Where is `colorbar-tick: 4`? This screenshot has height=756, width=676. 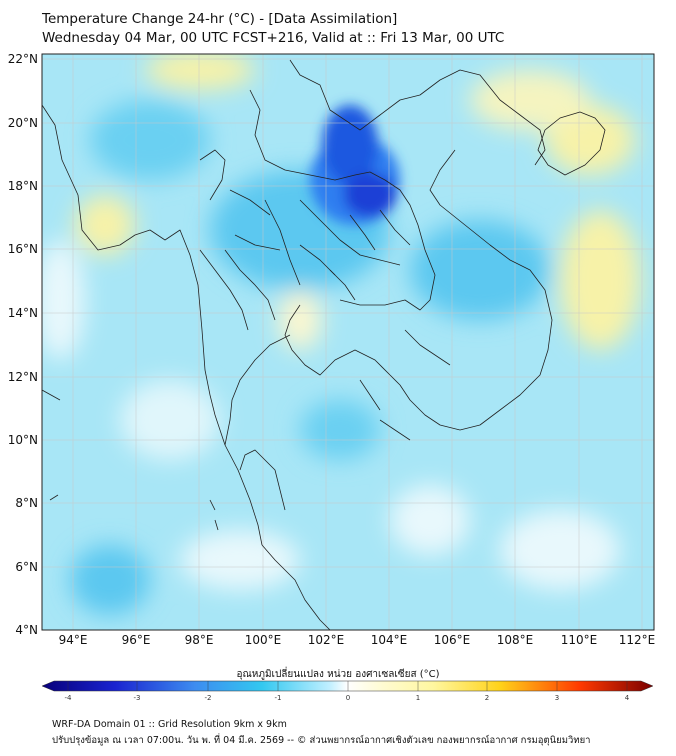 colorbar-tick: 4 is located at coordinates (627, 698).